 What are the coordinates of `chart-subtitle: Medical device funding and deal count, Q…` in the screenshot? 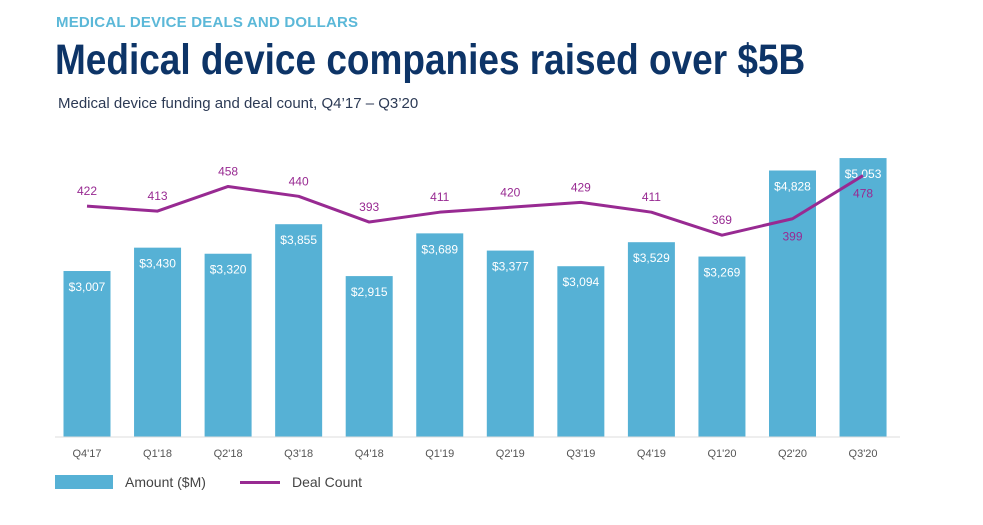 It's located at (238, 103).